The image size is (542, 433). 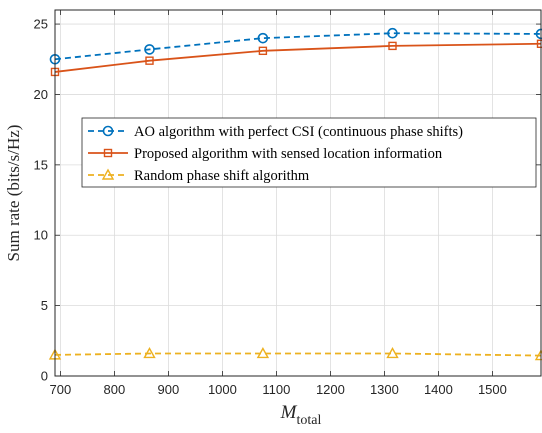 I want to click on y-tick-label: 10, so click(x=41, y=235).